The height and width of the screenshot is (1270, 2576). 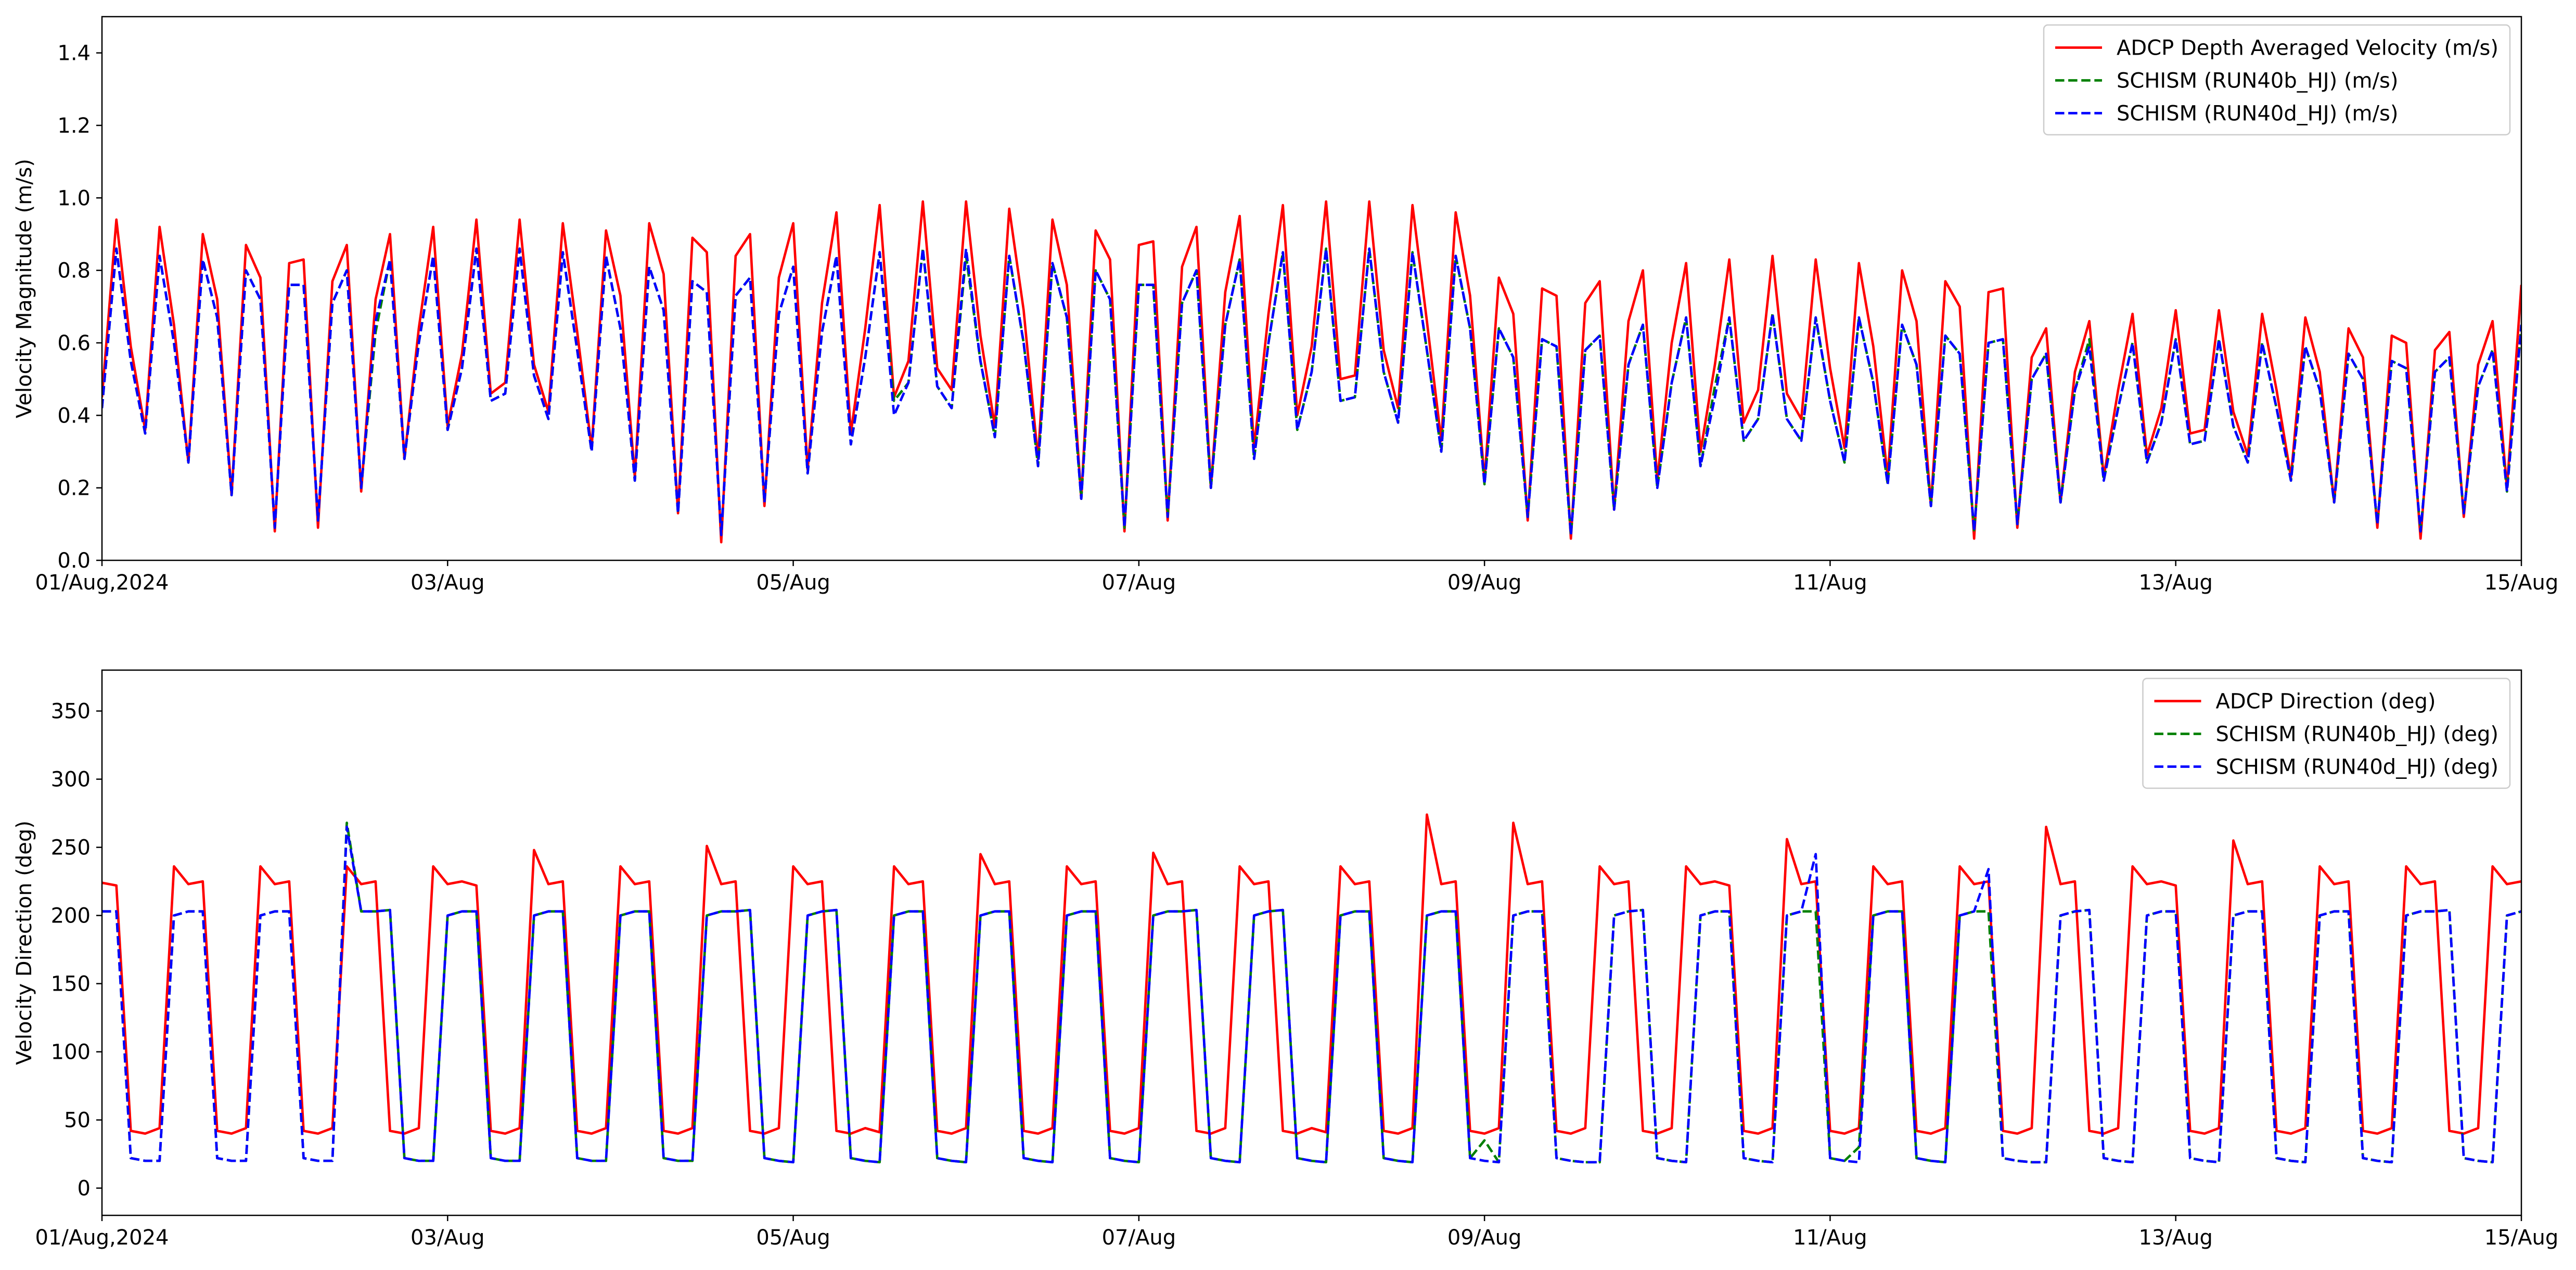 What do you see at coordinates (74, 198) in the screenshot?
I see `y-tick-label: 1.0` at bounding box center [74, 198].